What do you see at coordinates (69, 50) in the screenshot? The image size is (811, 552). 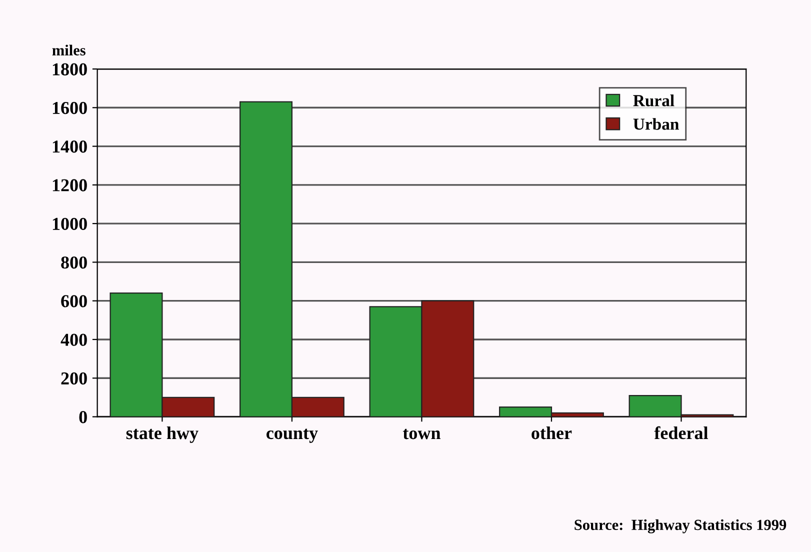 I see `y-axis-title: miles` at bounding box center [69, 50].